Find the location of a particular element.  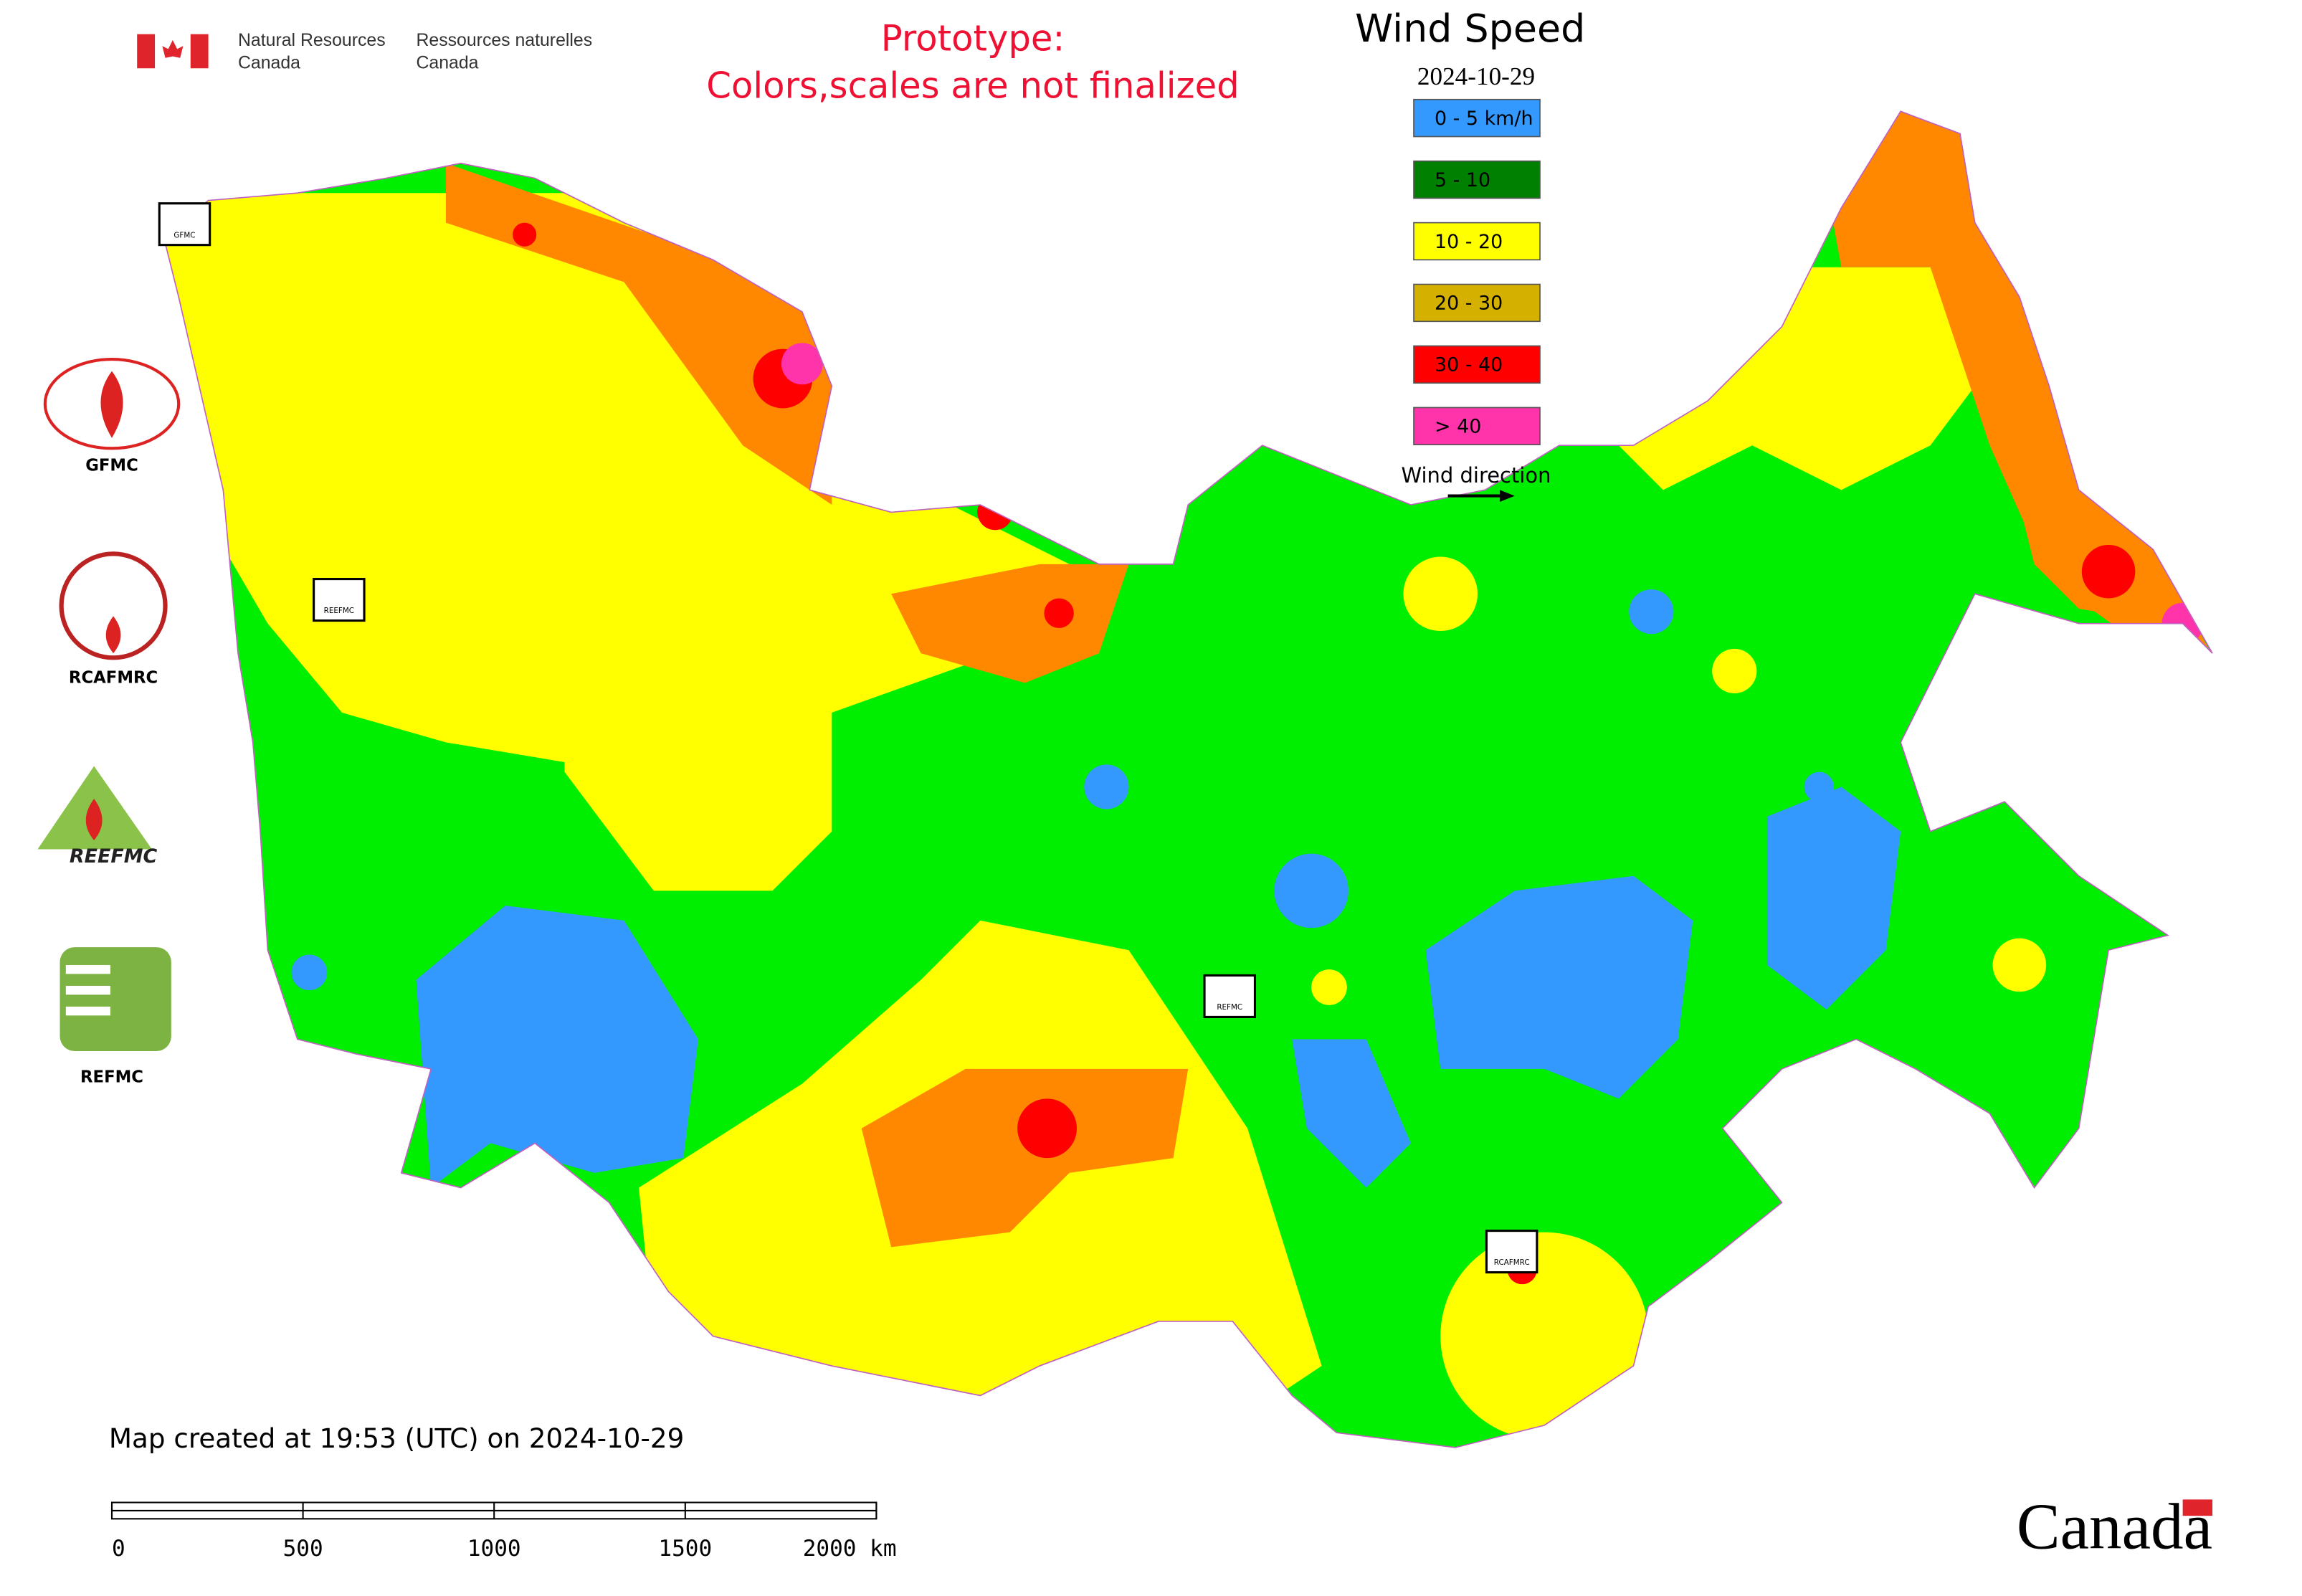

marker-label: GFMC is located at coordinates (184, 235).